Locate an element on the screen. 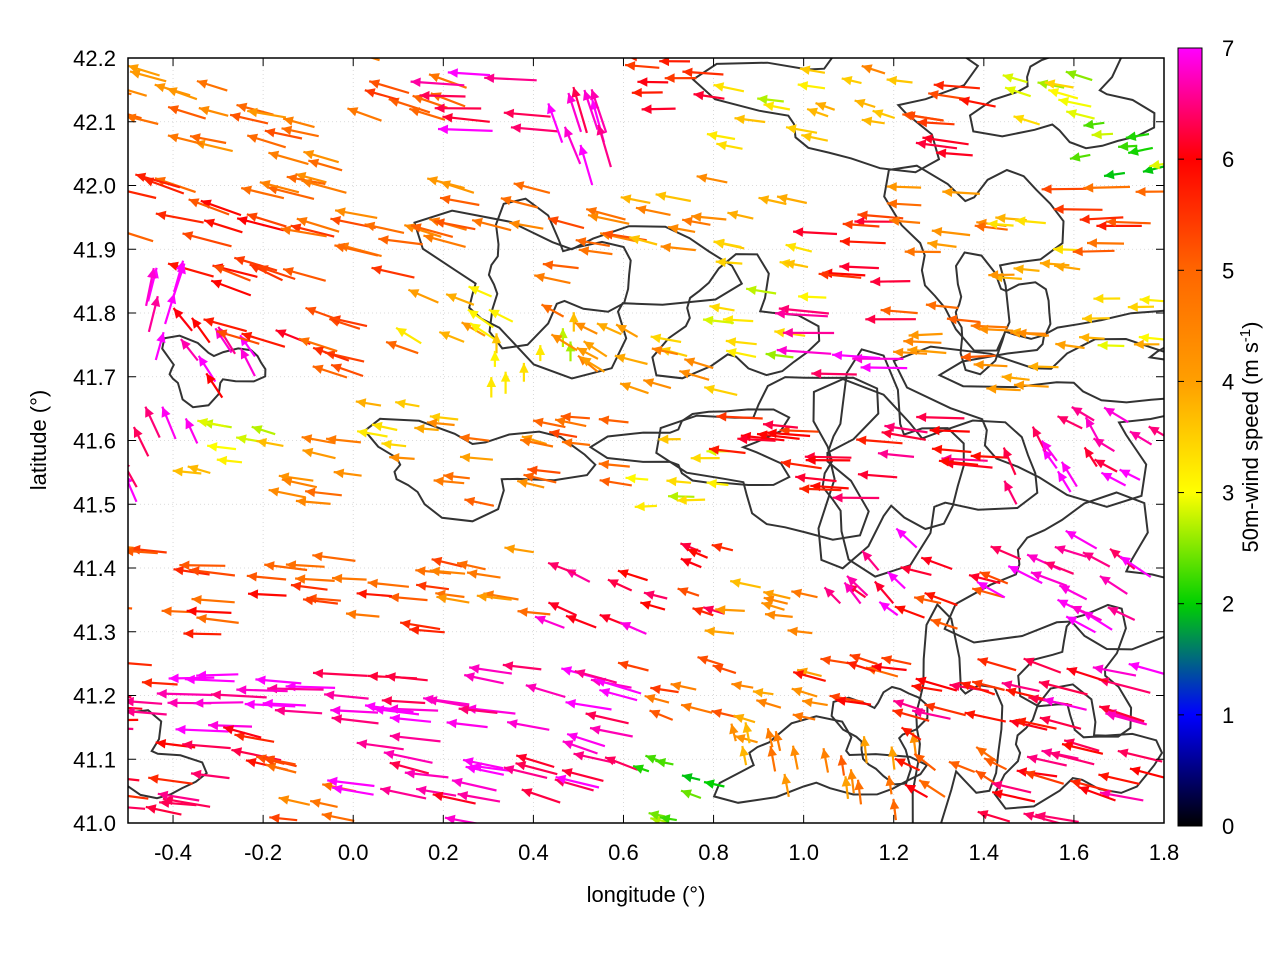  colorbar-title: 50m-wind speed (m s-1) is located at coordinates (1250, 437).